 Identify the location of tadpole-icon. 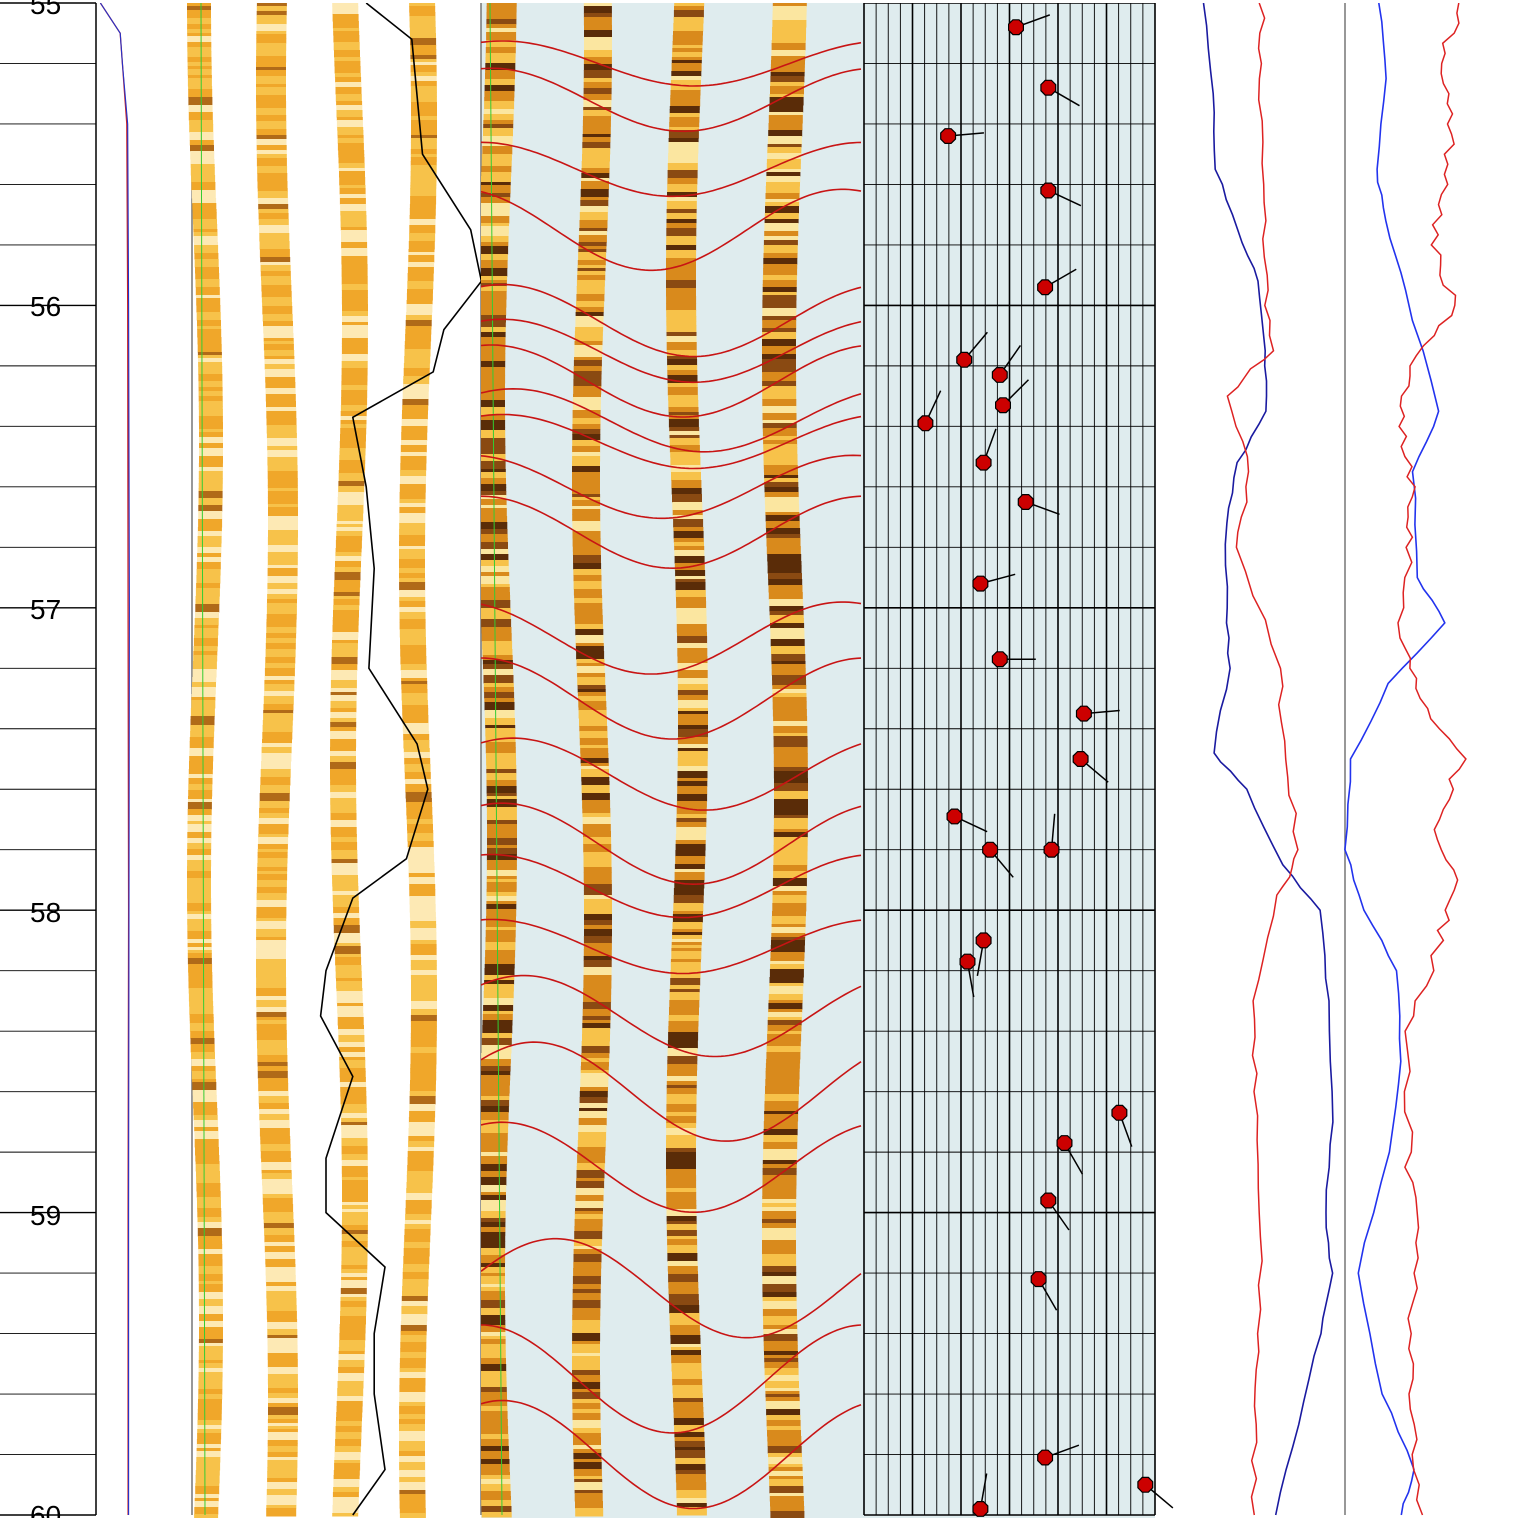
(1025, 502).